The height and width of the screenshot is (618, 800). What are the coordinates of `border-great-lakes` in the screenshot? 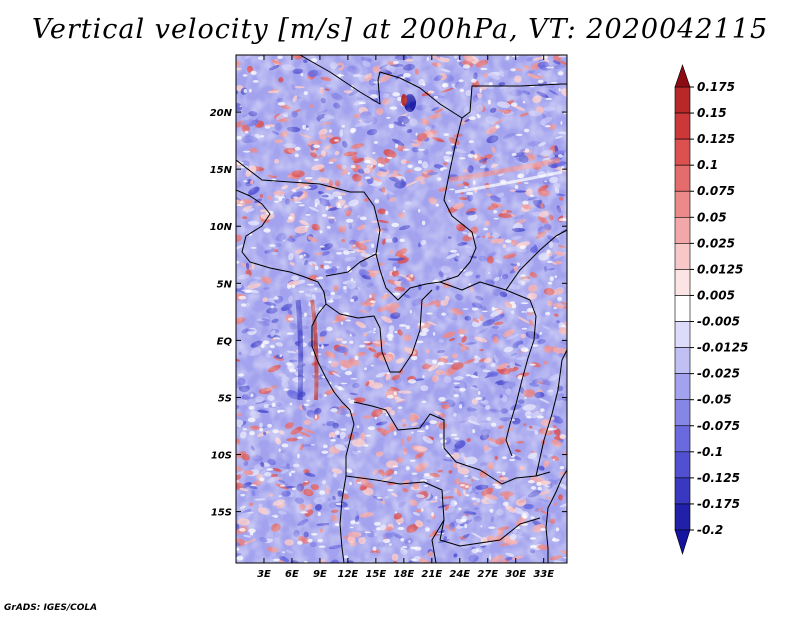 It's located at (521, 378).